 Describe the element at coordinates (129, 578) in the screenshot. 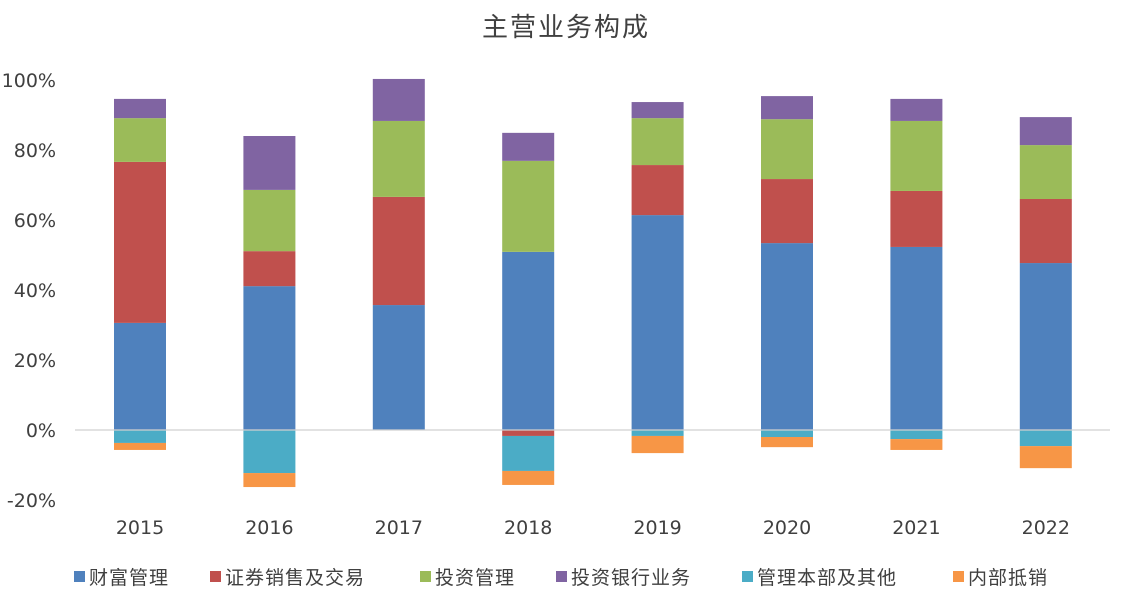

I see `legend-label: 财富管理` at that location.